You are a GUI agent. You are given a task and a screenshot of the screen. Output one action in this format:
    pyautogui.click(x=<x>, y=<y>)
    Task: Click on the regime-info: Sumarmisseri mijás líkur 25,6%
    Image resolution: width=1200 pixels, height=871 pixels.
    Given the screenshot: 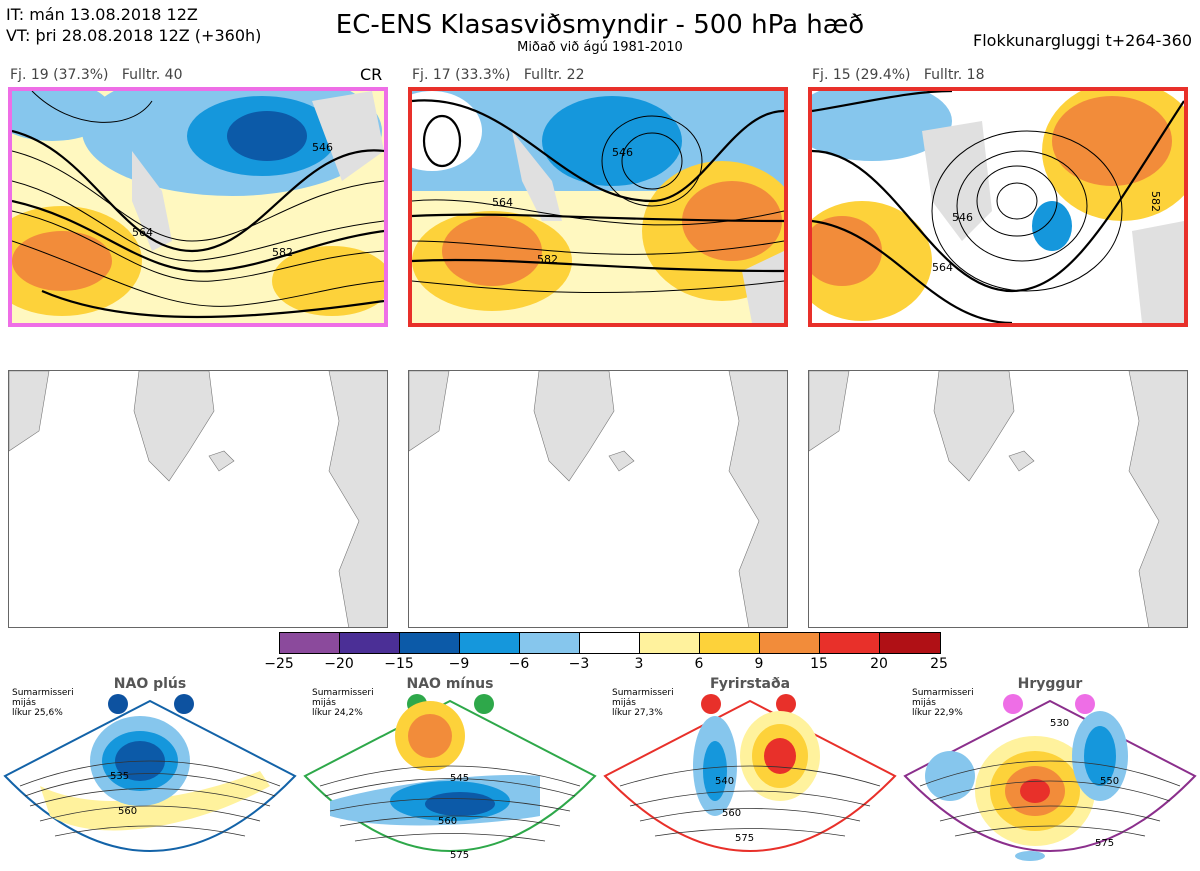 What is the action you would take?
    pyautogui.click(x=43, y=703)
    